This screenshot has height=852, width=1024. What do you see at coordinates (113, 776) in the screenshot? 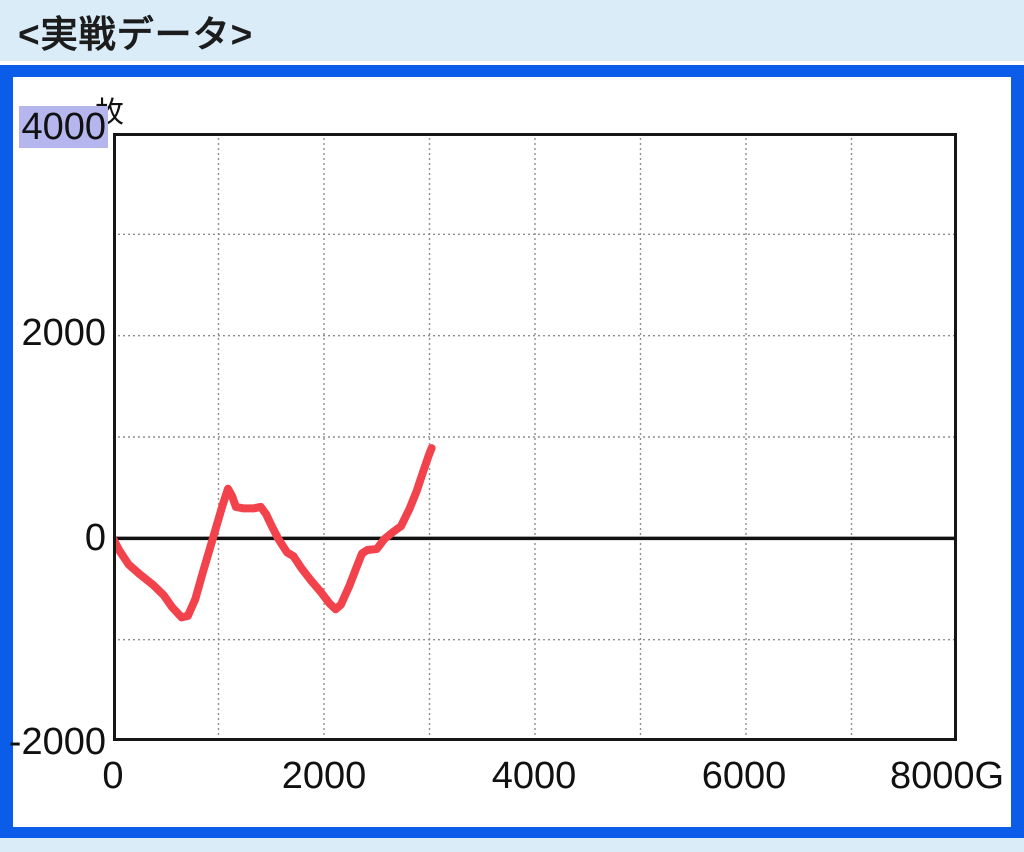
I see `x-tick-label-0: 0` at bounding box center [113, 776].